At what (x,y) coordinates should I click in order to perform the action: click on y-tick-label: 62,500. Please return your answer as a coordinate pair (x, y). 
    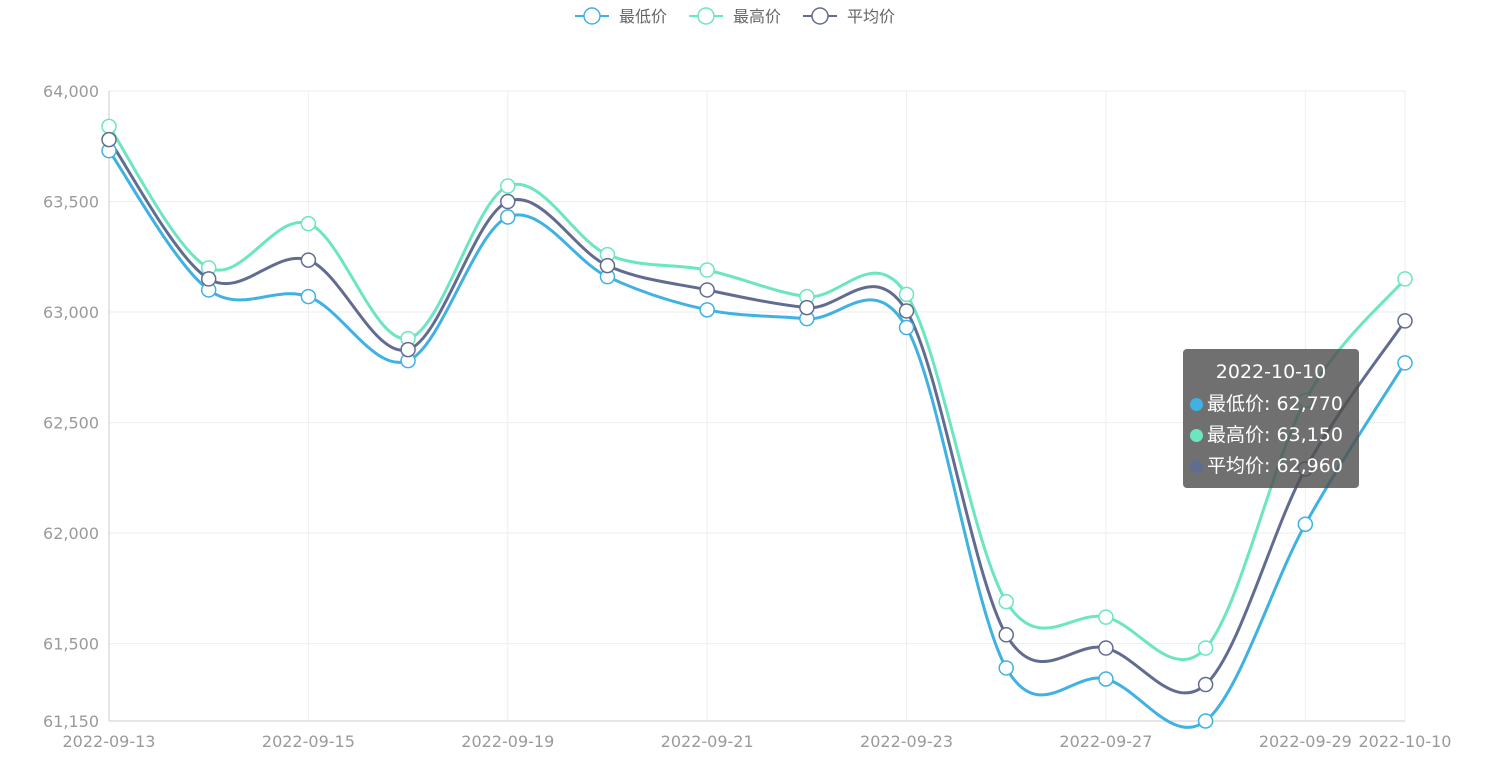
    Looking at the image, I should click on (71, 423).